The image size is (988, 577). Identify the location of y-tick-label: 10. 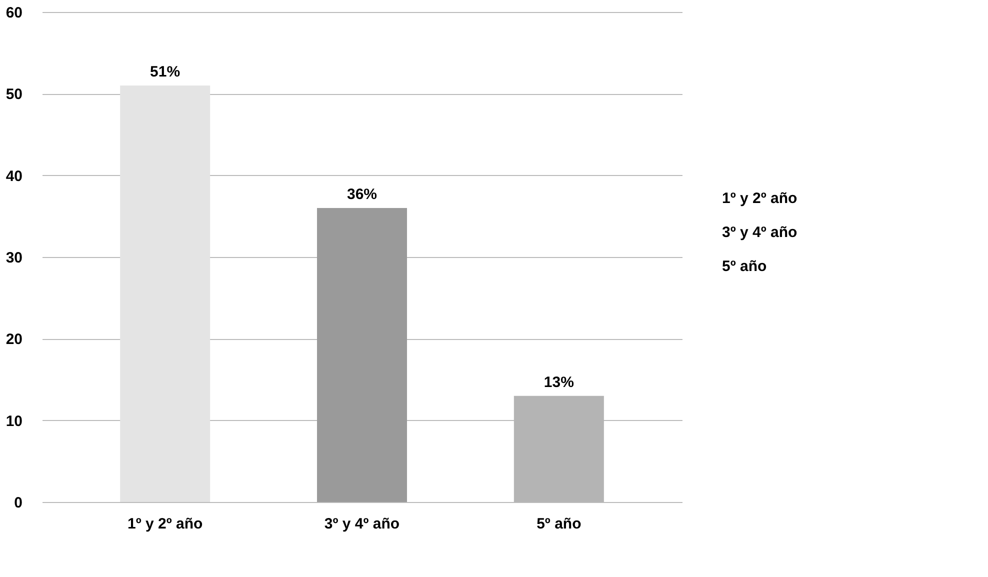
(14, 421).